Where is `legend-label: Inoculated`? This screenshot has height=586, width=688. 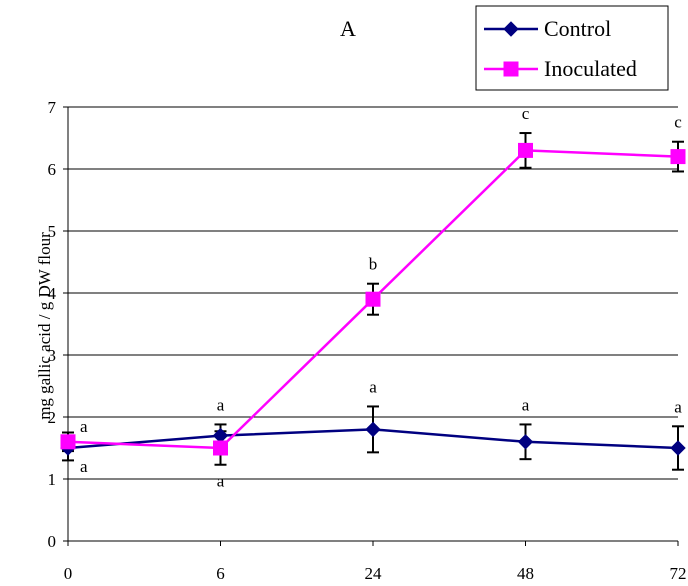
legend-label: Inoculated is located at coordinates (590, 68).